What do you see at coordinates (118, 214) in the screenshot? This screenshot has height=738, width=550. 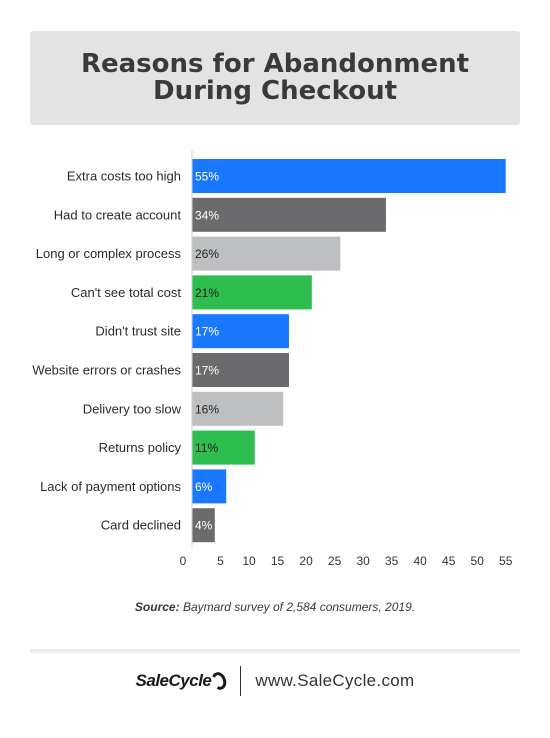 I see `category-label: Had to create account` at bounding box center [118, 214].